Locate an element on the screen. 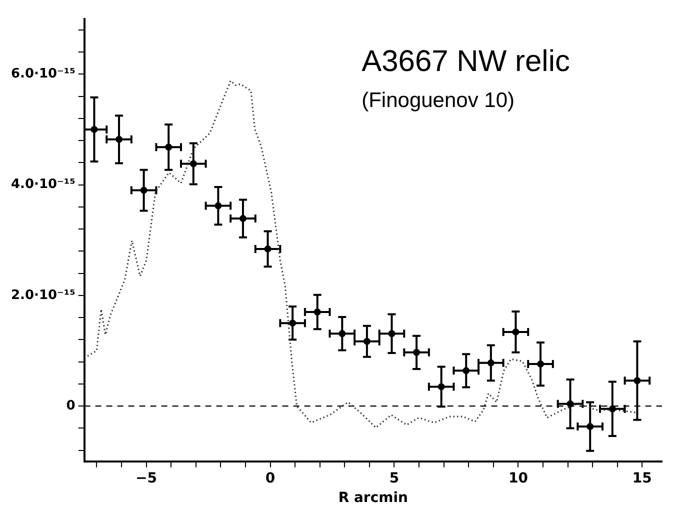 The height and width of the screenshot is (515, 675). y-tick-label: 4.0·10⁻¹⁵ is located at coordinates (43, 184).